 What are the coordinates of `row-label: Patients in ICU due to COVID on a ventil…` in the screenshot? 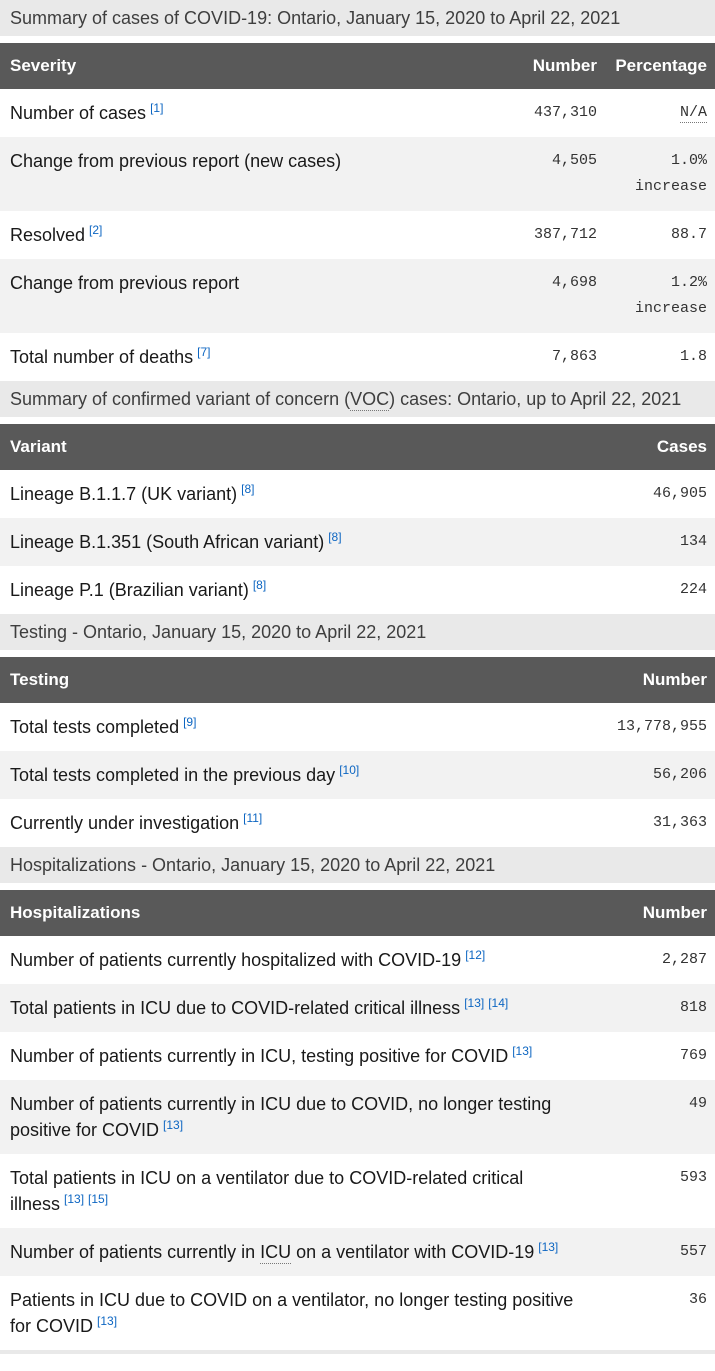 It's located at (292, 1313).